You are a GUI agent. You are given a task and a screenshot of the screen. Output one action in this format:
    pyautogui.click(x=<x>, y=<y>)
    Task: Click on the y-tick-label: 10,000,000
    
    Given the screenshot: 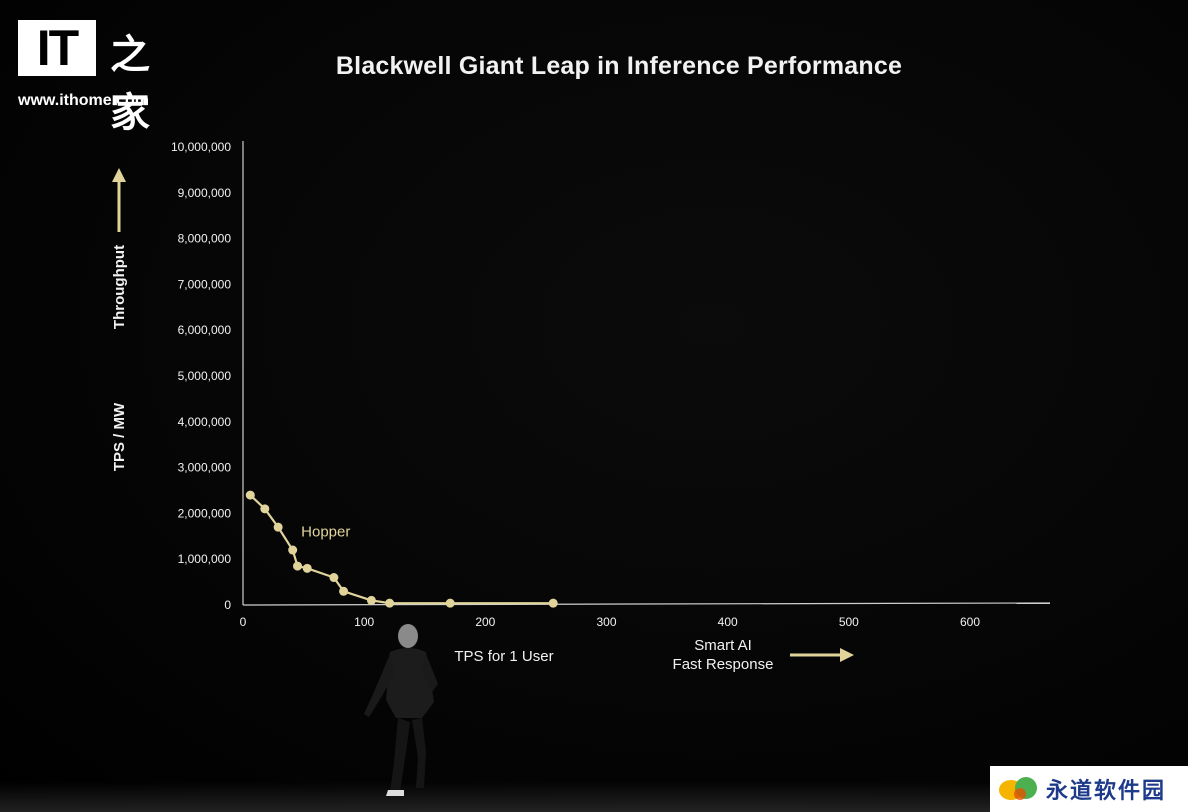 What is the action you would take?
    pyautogui.click(x=201, y=147)
    